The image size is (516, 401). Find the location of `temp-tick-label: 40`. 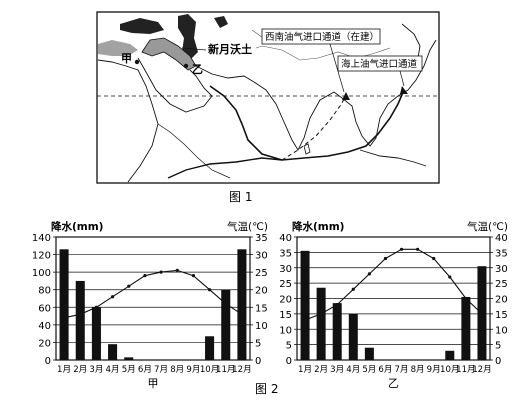

temp-tick-label: 40 is located at coordinates (501, 238).